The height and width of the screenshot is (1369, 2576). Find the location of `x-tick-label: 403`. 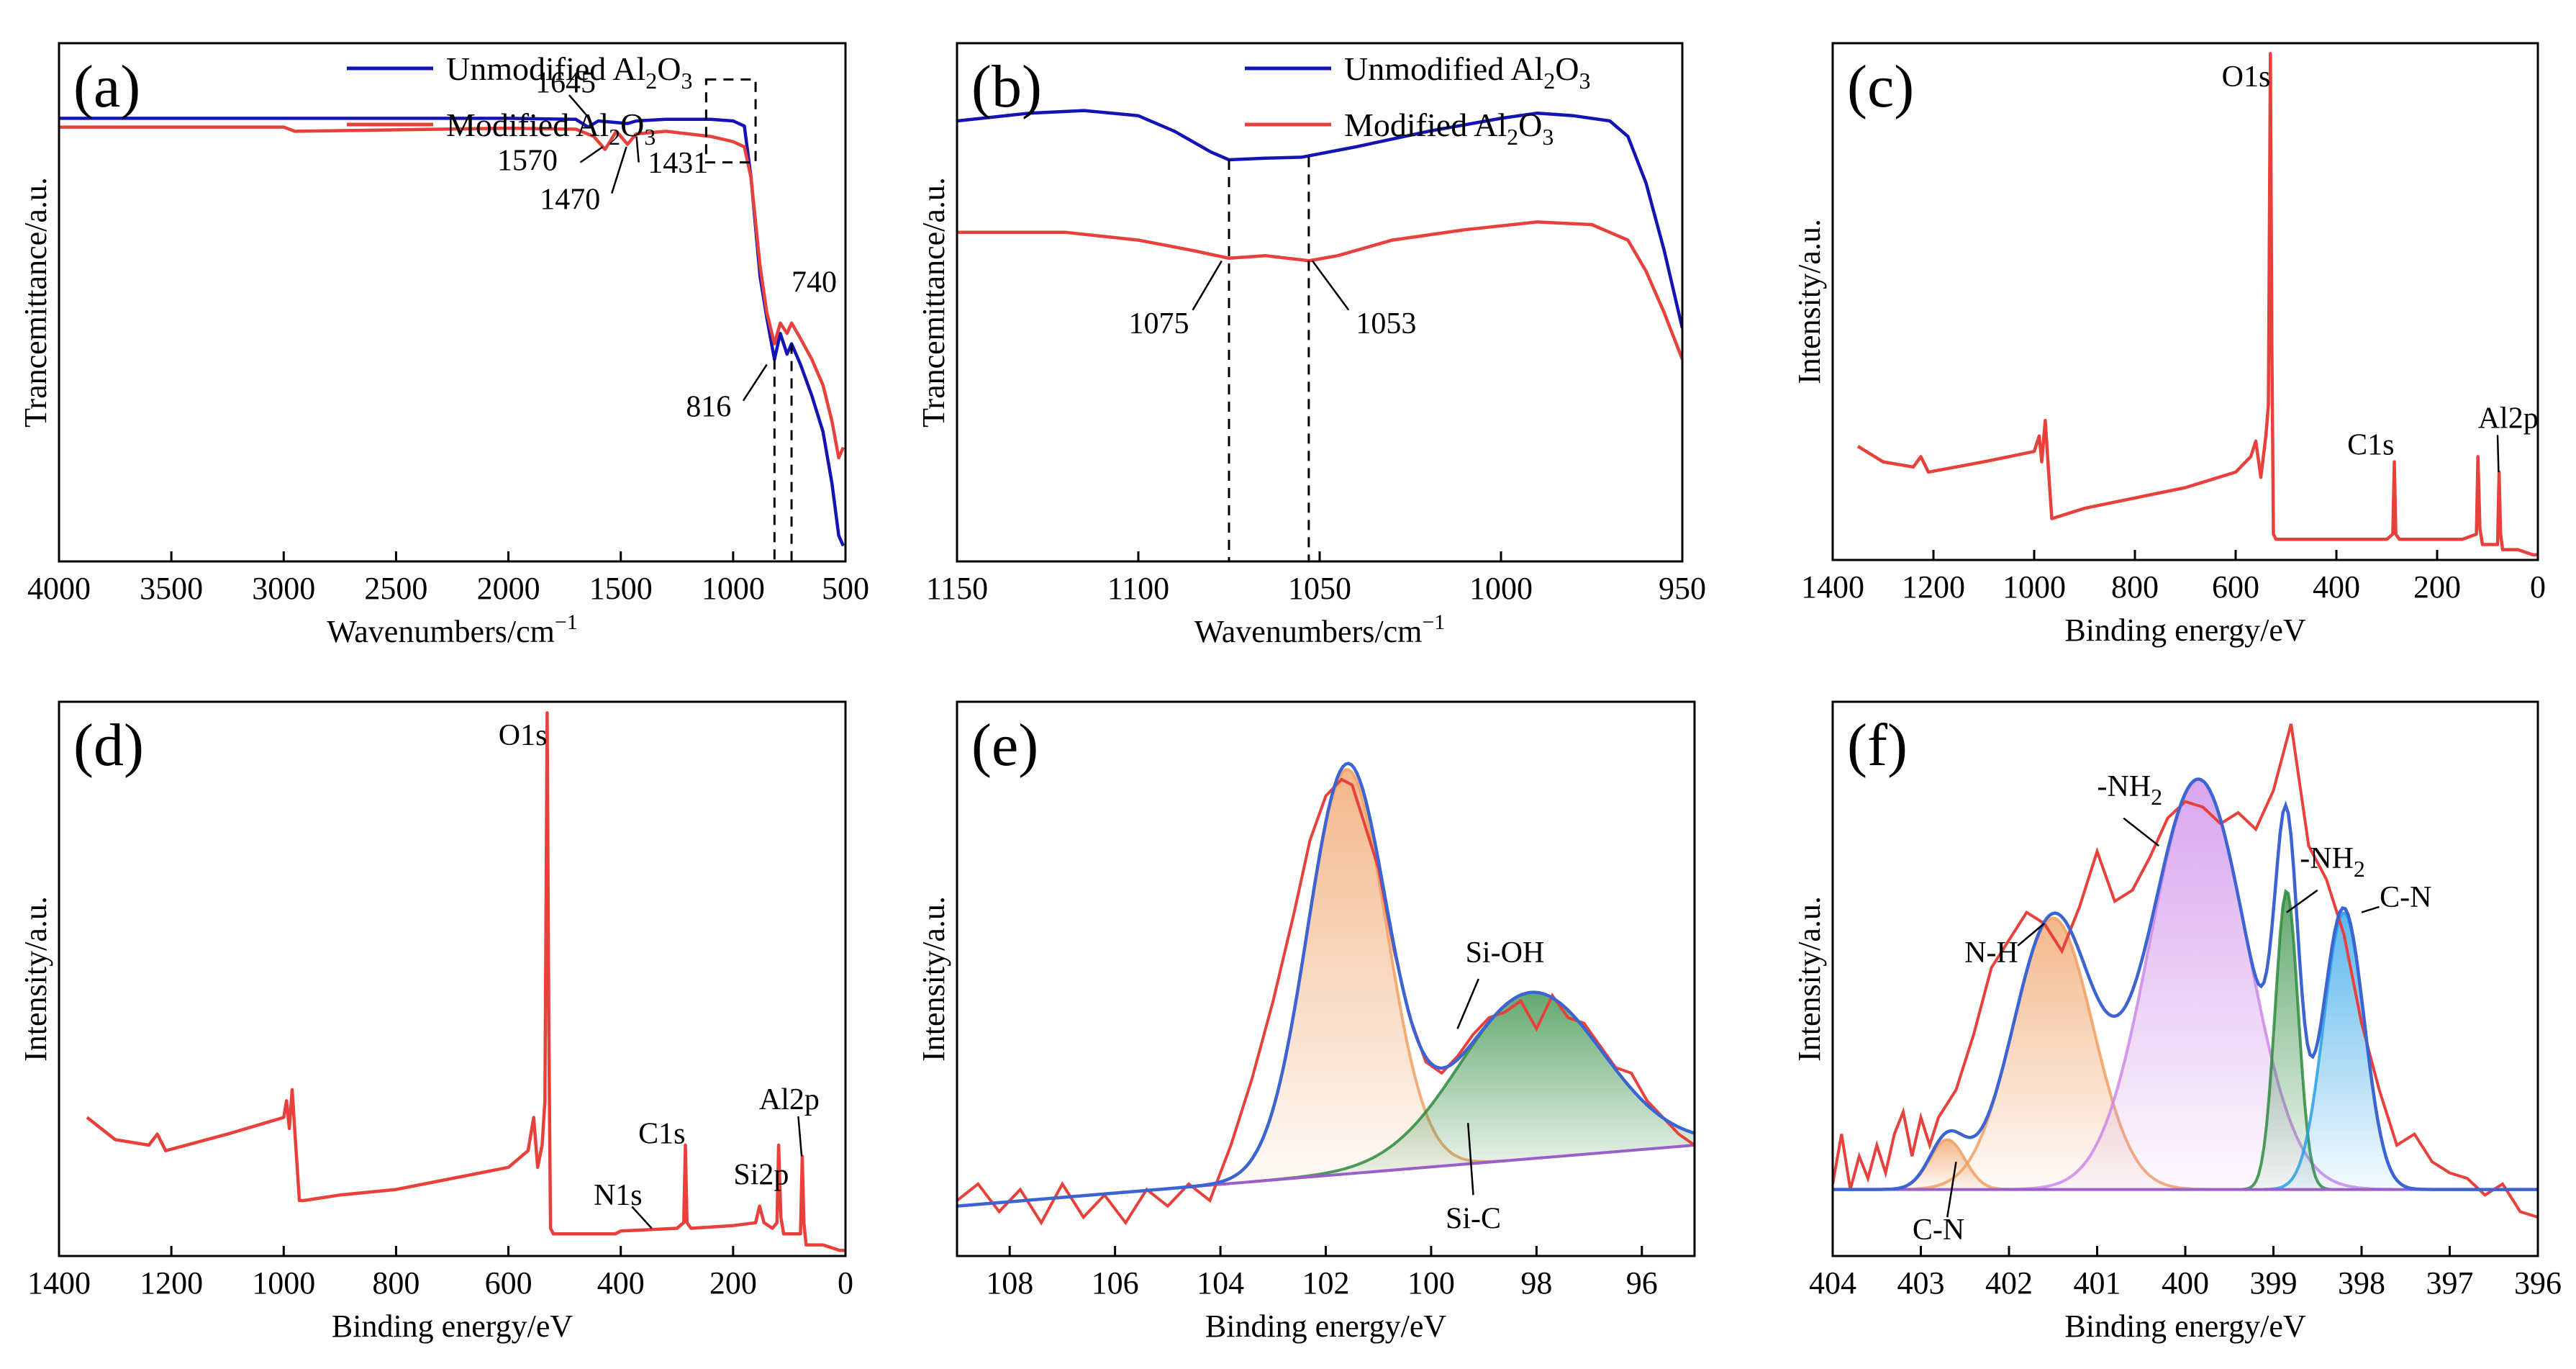

x-tick-label: 403 is located at coordinates (1921, 1283).